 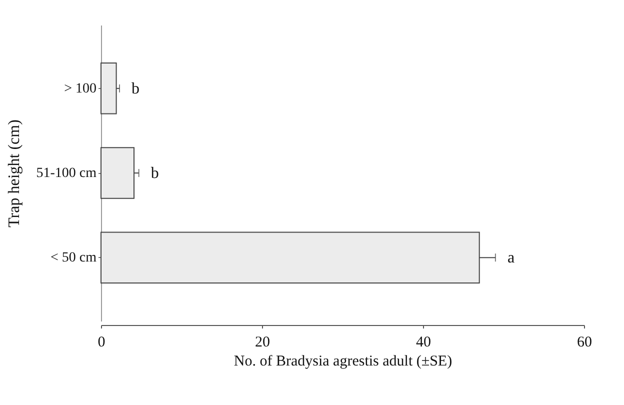 I want to click on y-axis-title: Trap height (cm), so click(x=15, y=174).